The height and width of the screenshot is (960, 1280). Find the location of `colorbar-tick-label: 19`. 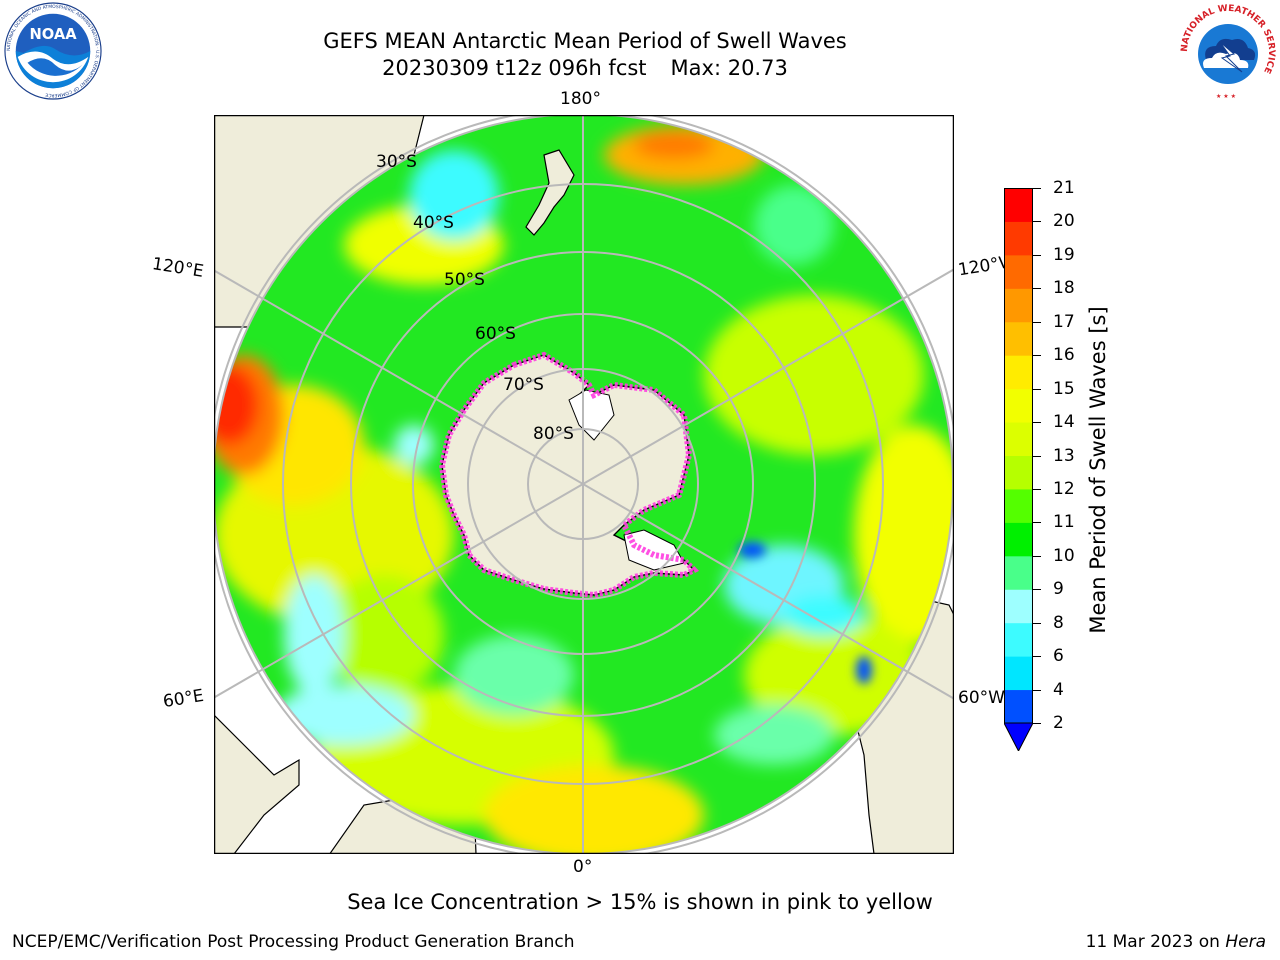

colorbar-tick-label: 19 is located at coordinates (1064, 254).